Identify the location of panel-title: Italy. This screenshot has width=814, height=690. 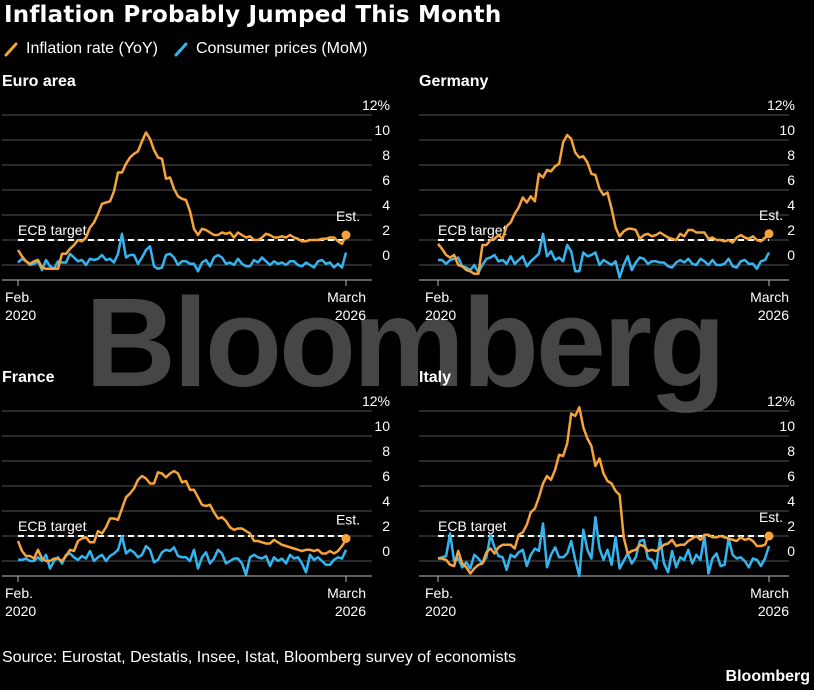
(435, 377).